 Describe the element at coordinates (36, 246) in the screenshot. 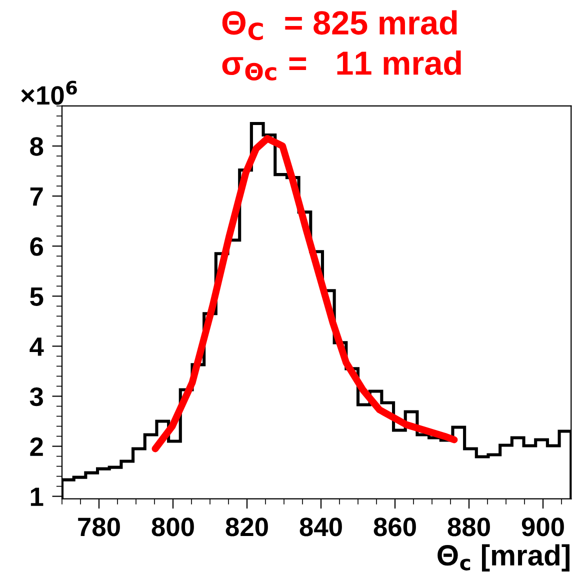

I see `y-tick-label: 6` at that location.